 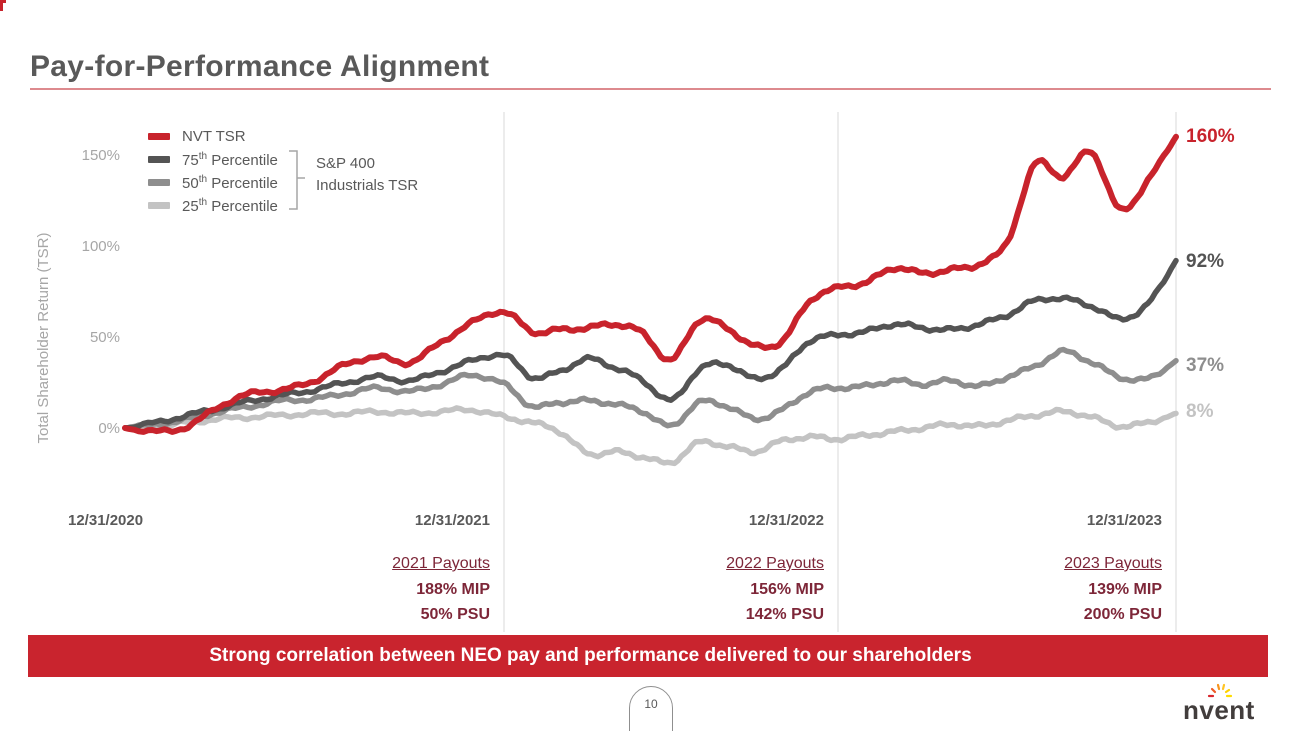 What do you see at coordinates (1219, 710) in the screenshot?
I see `nvent-logo-text: nvent` at bounding box center [1219, 710].